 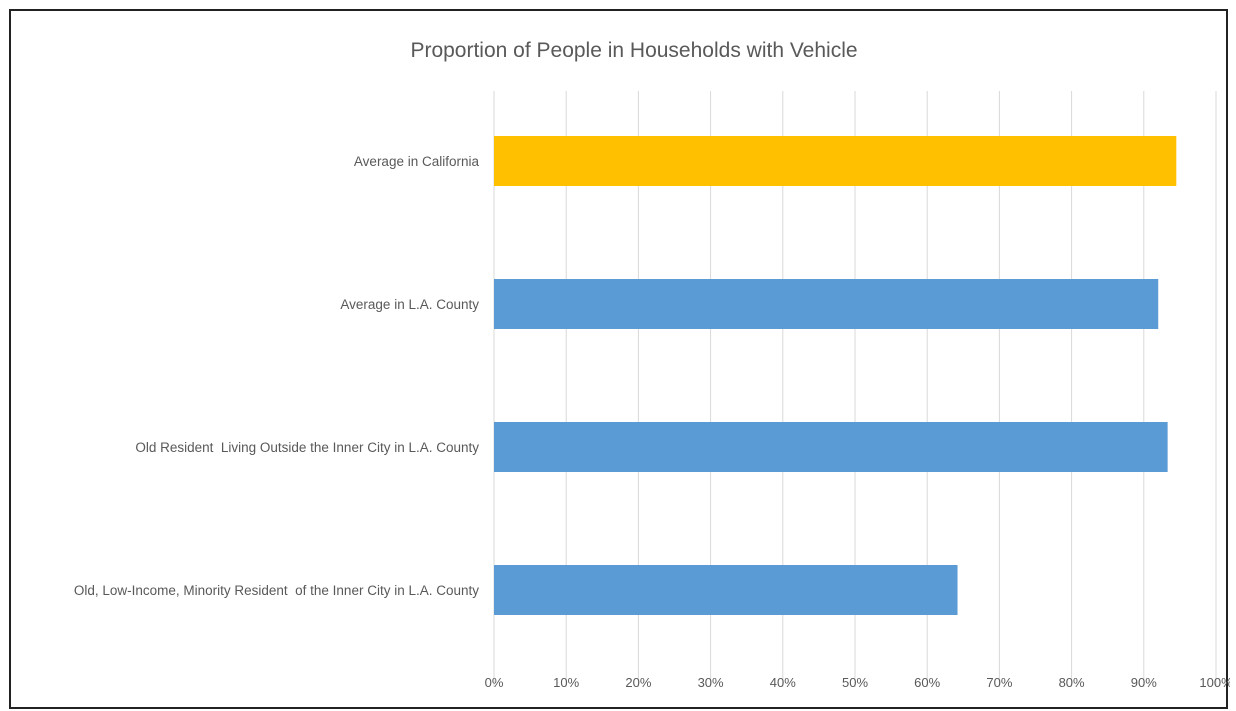 What do you see at coordinates (417, 161) in the screenshot?
I see `category-label: Average in California` at bounding box center [417, 161].